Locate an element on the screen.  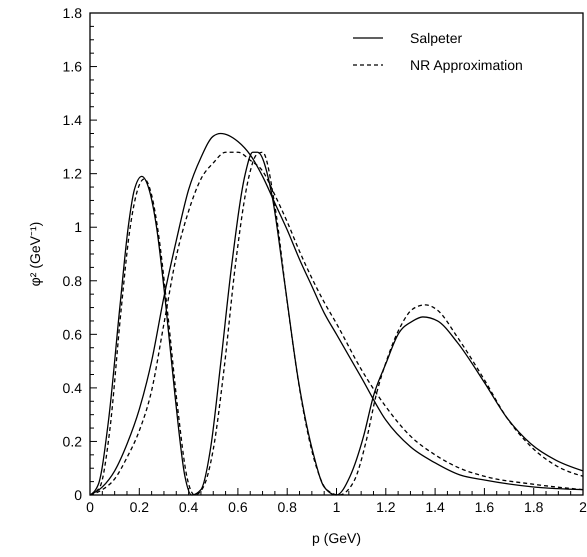
x-axis-title: p (GeV) is located at coordinates (337, 538).